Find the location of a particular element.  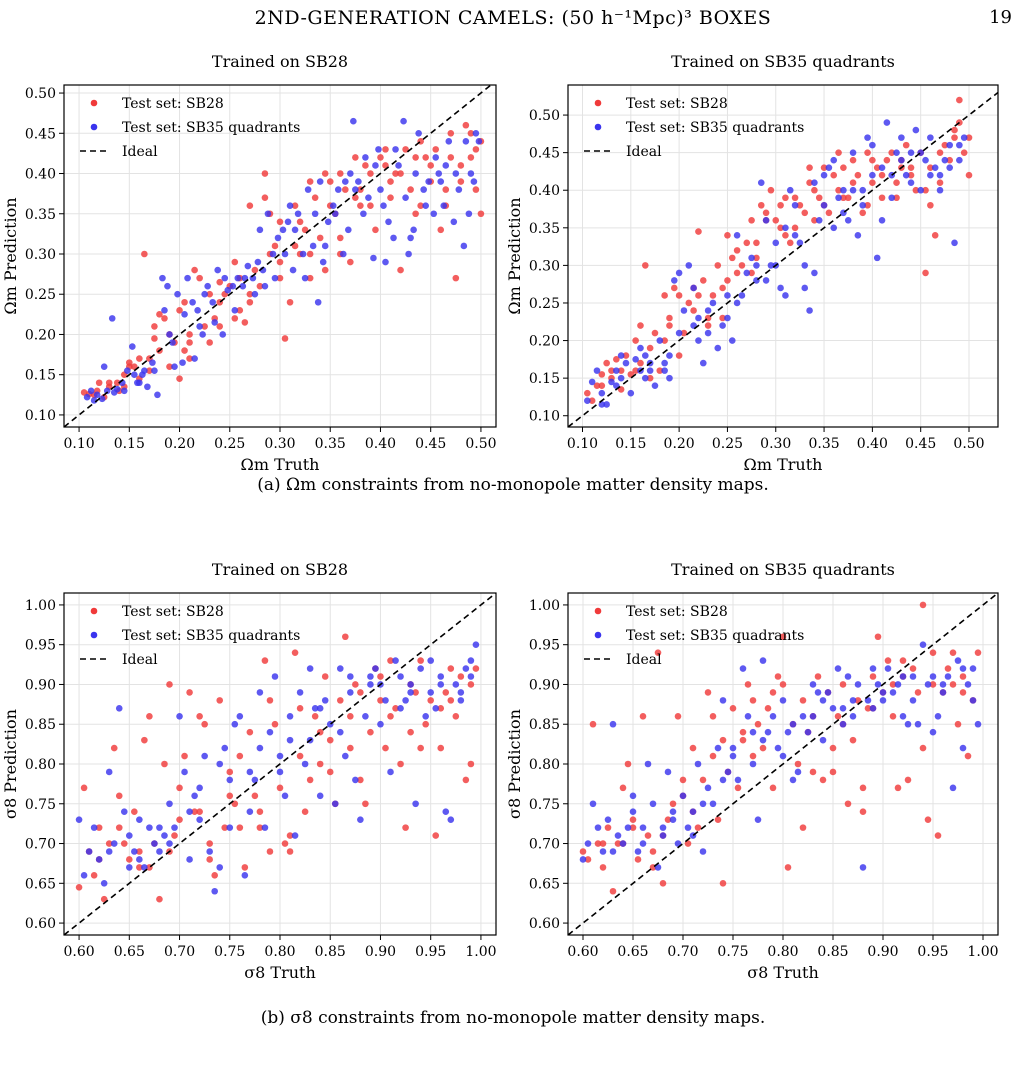

y-tick-label: 0.35 is located at coordinates (40, 215).